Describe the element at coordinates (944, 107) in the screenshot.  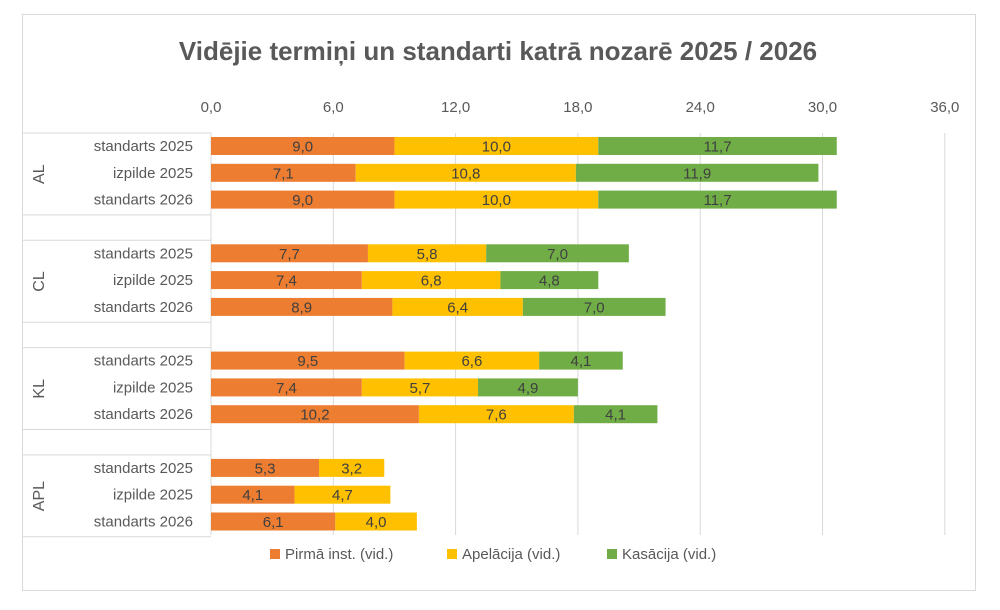
I see `x-tick-label: 36,0` at that location.